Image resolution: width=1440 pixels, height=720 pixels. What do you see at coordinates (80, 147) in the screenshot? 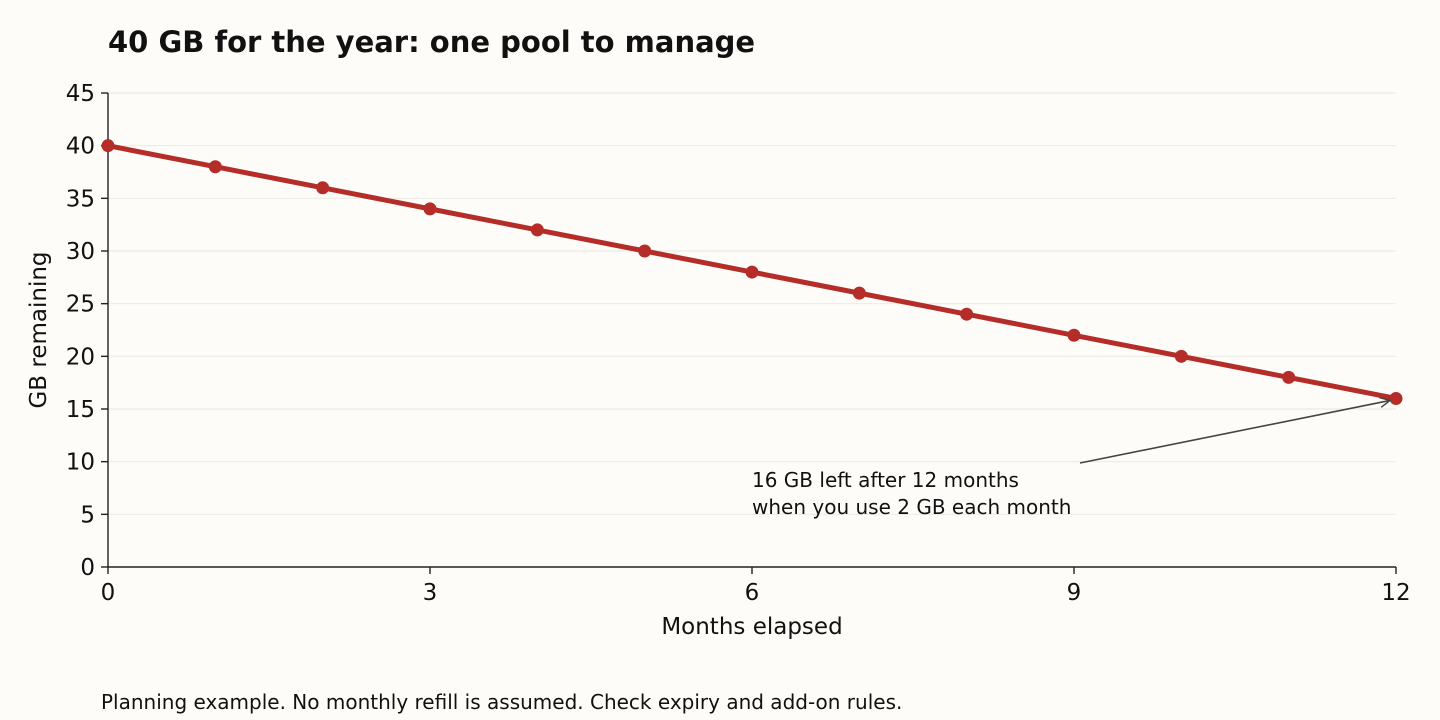
I see `y-tick-label: 40` at bounding box center [80, 147].